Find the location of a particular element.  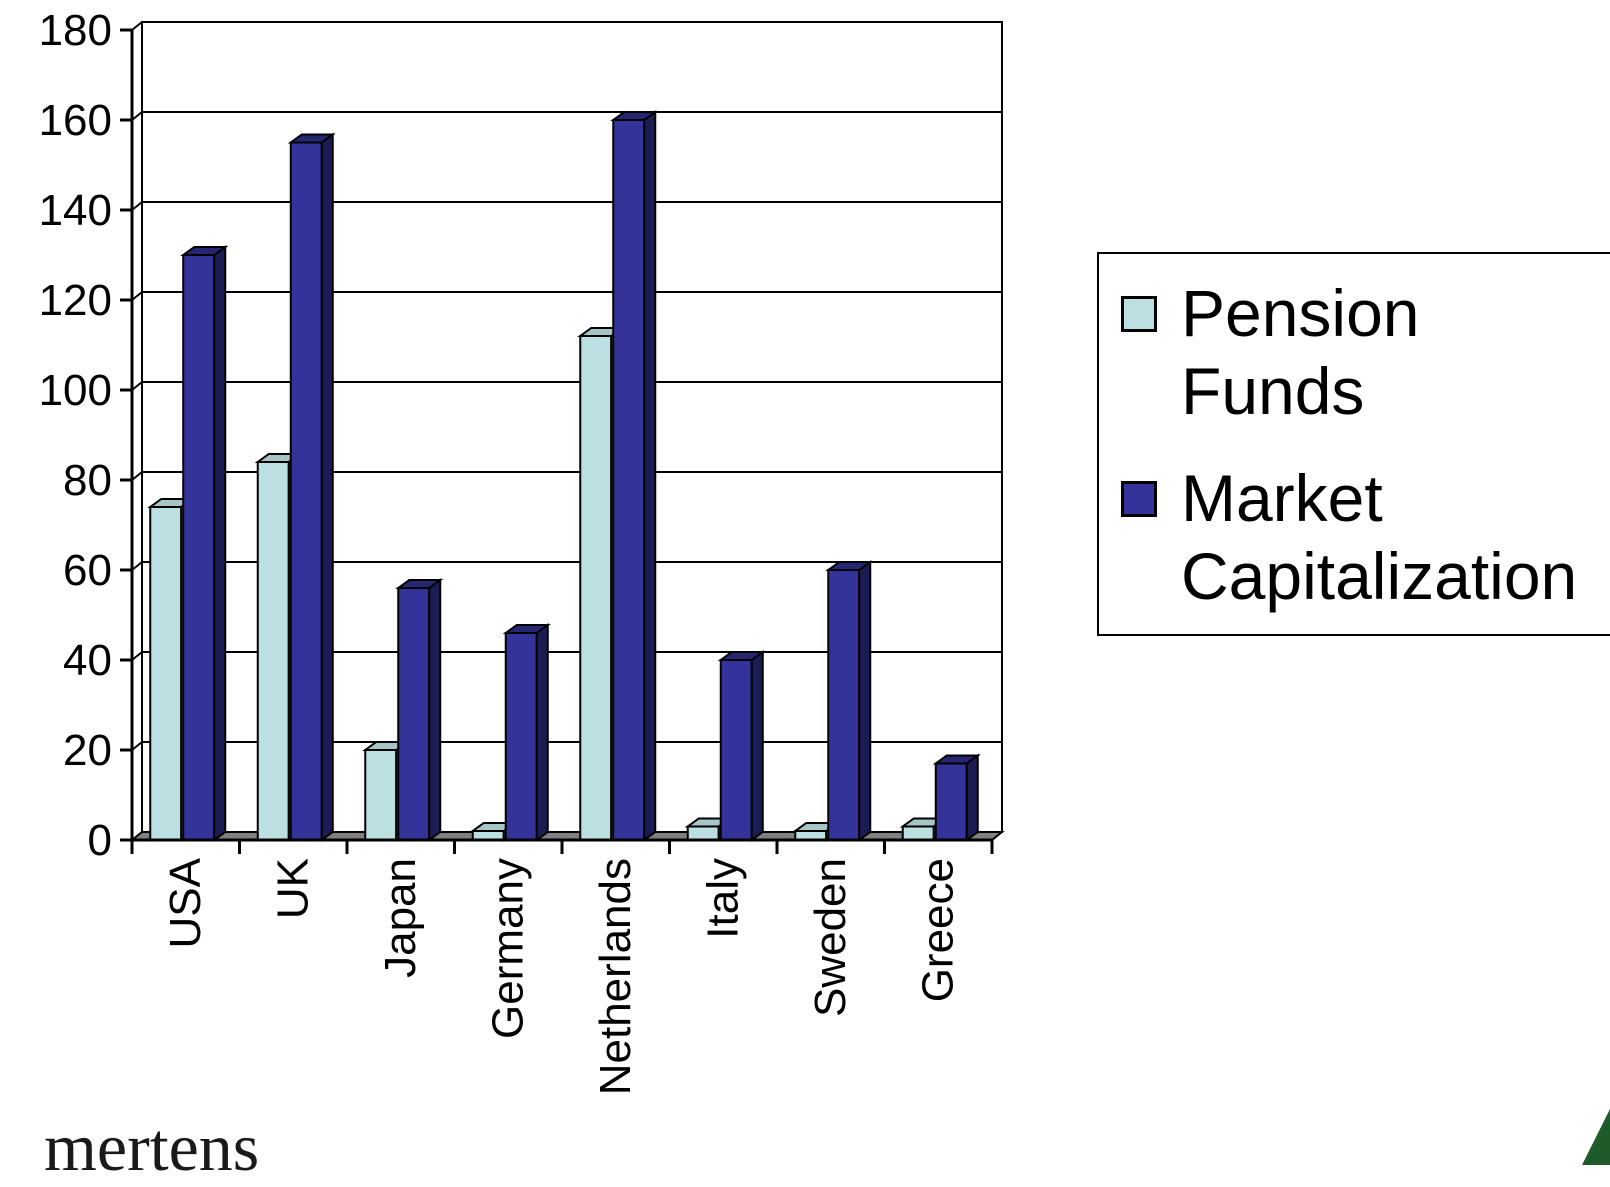

legend: Pension Funds Market Capitalization is located at coordinates (1353, 444).